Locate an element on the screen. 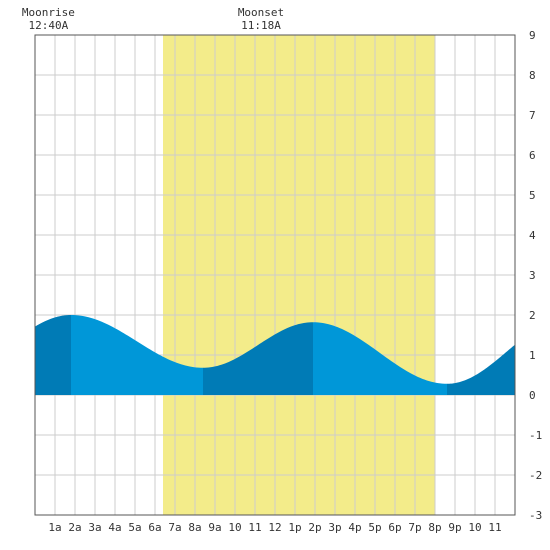 This screenshot has width=550, height=550. y-tick-label: 3 is located at coordinates (532, 275).